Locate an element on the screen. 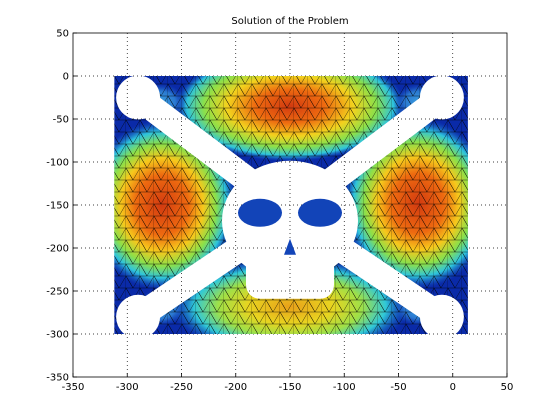 The height and width of the screenshot is (420, 560). x-tick-label: 0 is located at coordinates (453, 387).